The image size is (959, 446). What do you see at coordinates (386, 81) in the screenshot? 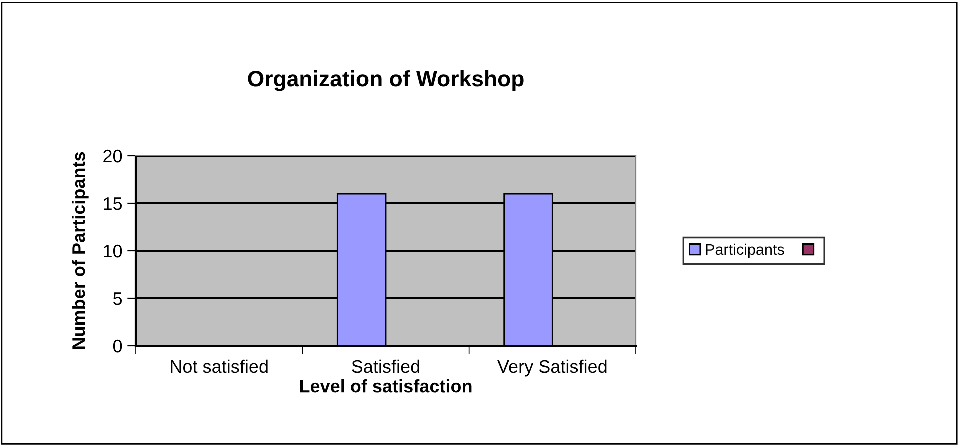
I see `chart-title: Organization of Workshop` at bounding box center [386, 81].